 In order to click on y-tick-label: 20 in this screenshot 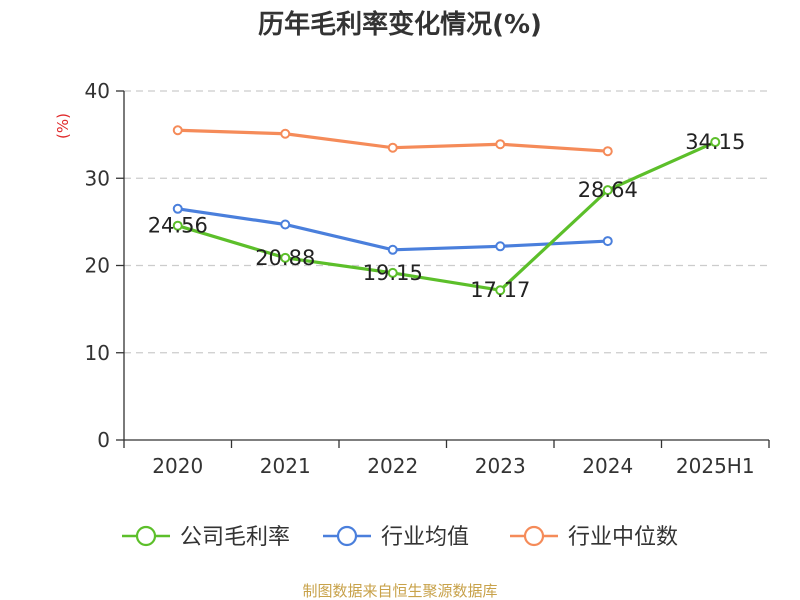, I will do `click(97, 266)`.